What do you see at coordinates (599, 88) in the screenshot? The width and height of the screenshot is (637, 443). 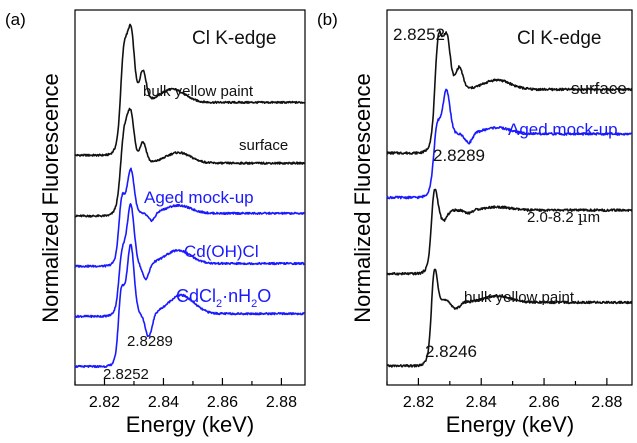 I see `panel-b-series-label-surface: surface` at bounding box center [599, 88].